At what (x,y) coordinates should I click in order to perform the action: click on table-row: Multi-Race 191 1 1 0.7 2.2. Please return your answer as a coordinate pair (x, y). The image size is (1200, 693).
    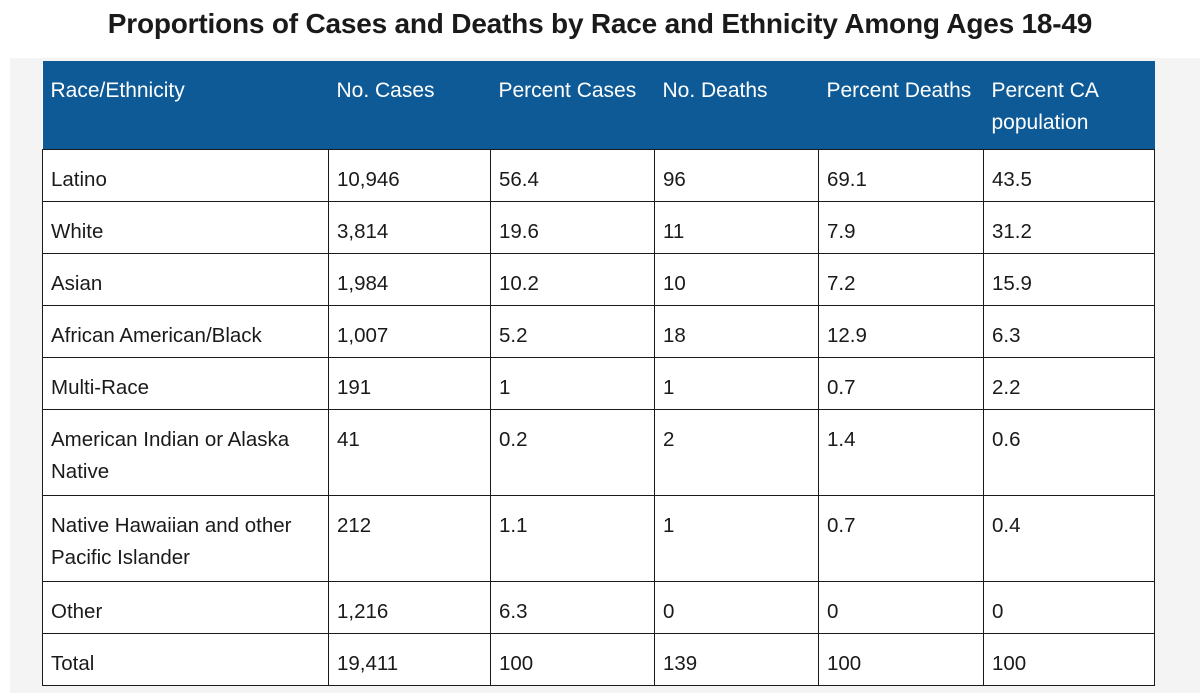
    Looking at the image, I should click on (598, 383).